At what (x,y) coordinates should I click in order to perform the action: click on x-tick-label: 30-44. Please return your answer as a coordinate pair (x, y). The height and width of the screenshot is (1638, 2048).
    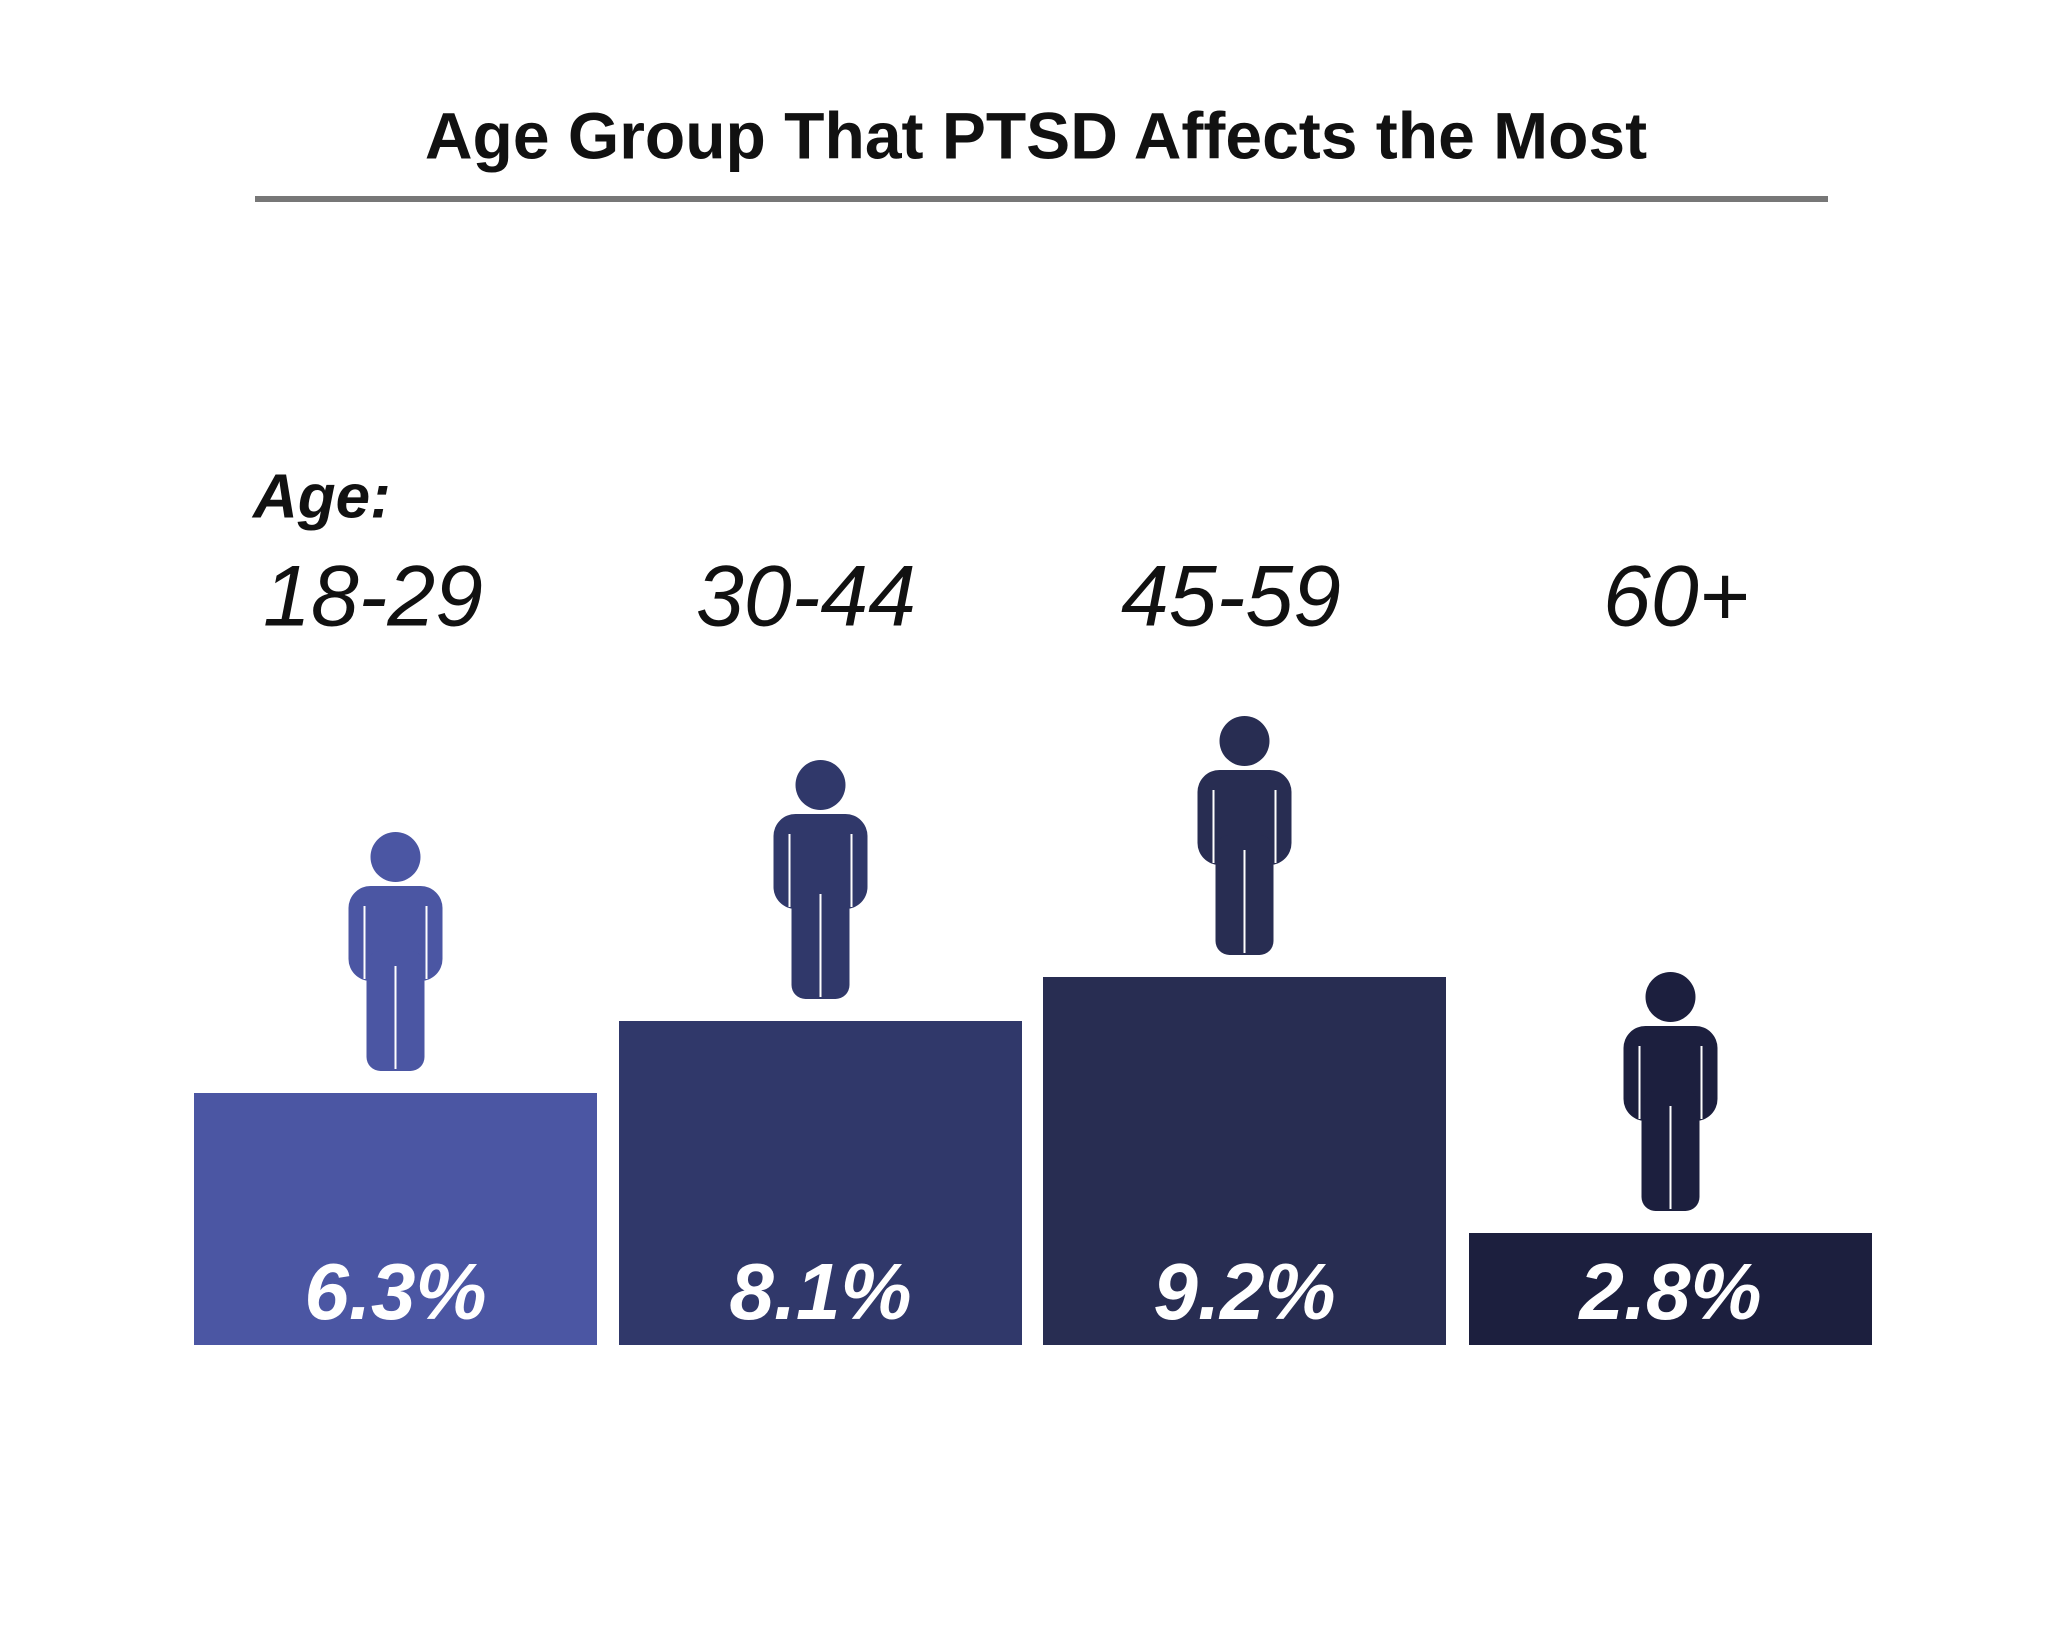
    Looking at the image, I should click on (806, 597).